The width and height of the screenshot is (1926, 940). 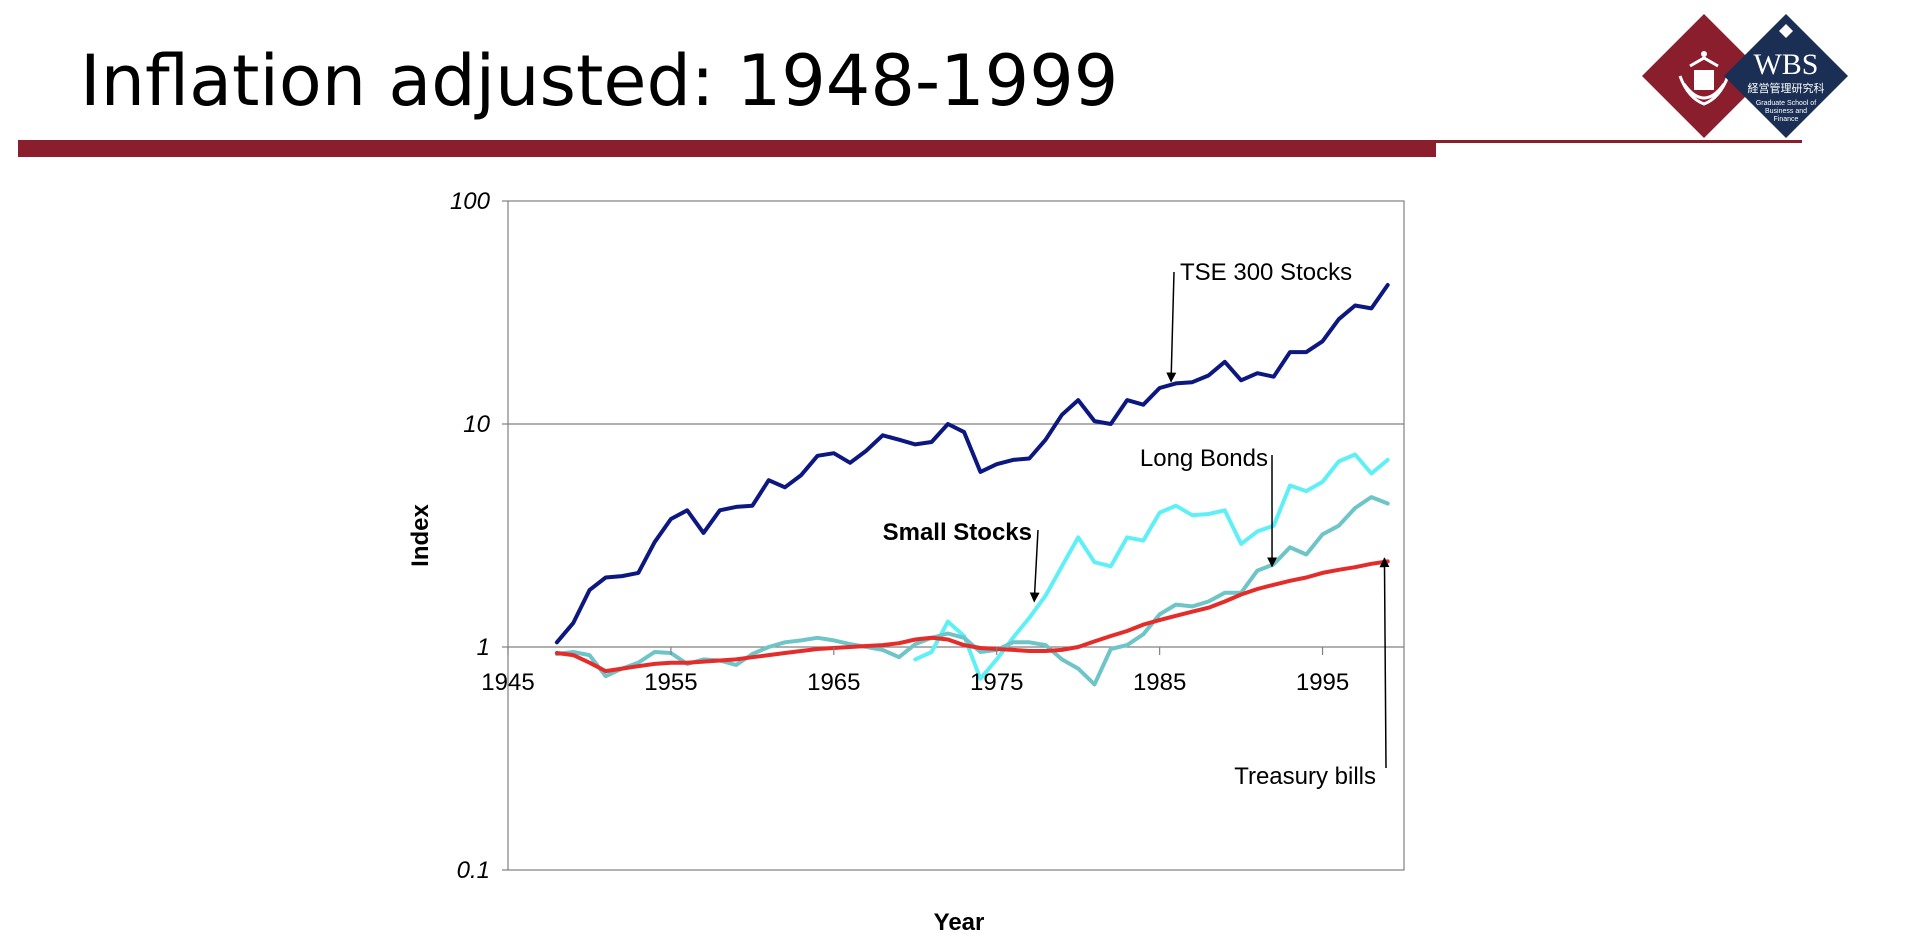 I want to click on logo-navy-diamond, so click(x=1786, y=76).